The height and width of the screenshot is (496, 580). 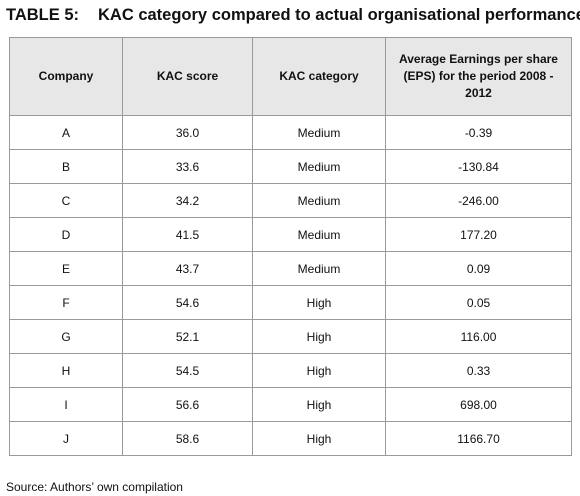 I want to click on company-cell: E, so click(x=66, y=268).